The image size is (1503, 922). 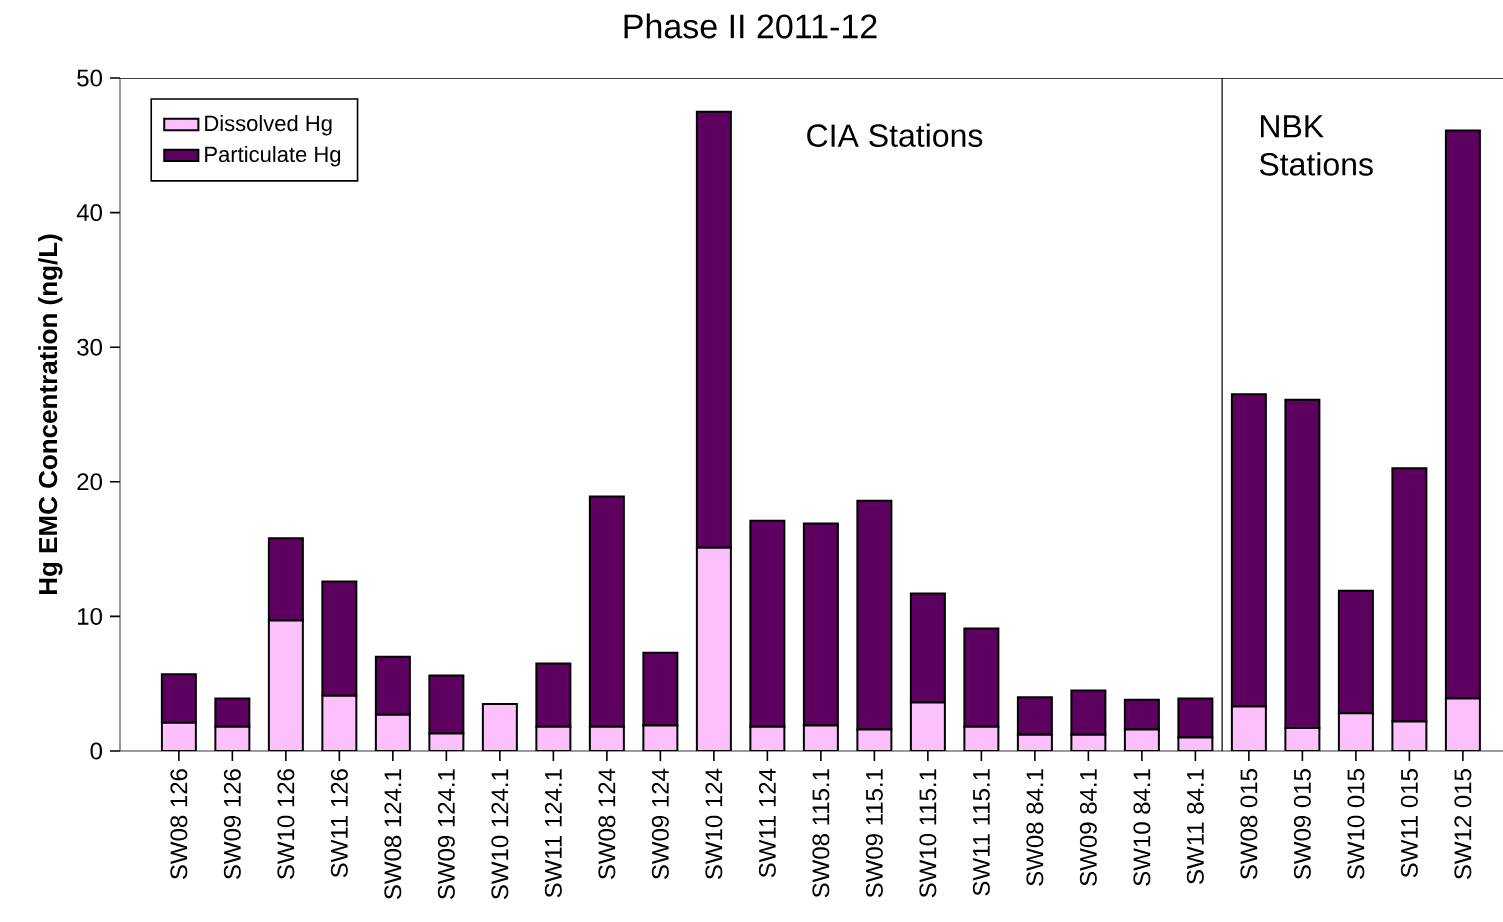 What do you see at coordinates (1142, 827) in the screenshot?
I see `x-tick-label: SW10 84.1` at bounding box center [1142, 827].